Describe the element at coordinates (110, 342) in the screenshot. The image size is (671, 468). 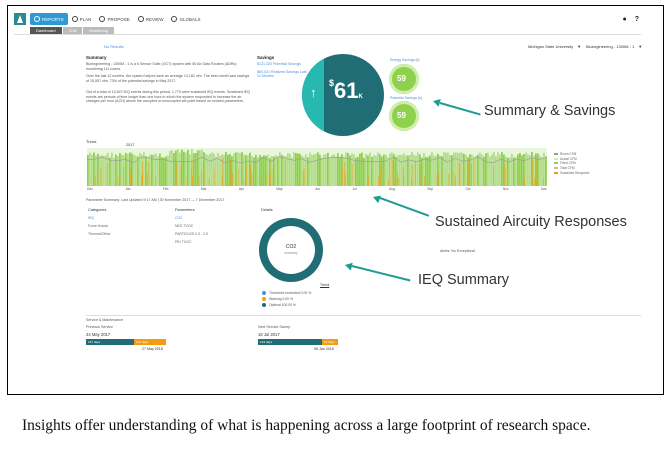
I see `progress-done: 197 days` at that location.